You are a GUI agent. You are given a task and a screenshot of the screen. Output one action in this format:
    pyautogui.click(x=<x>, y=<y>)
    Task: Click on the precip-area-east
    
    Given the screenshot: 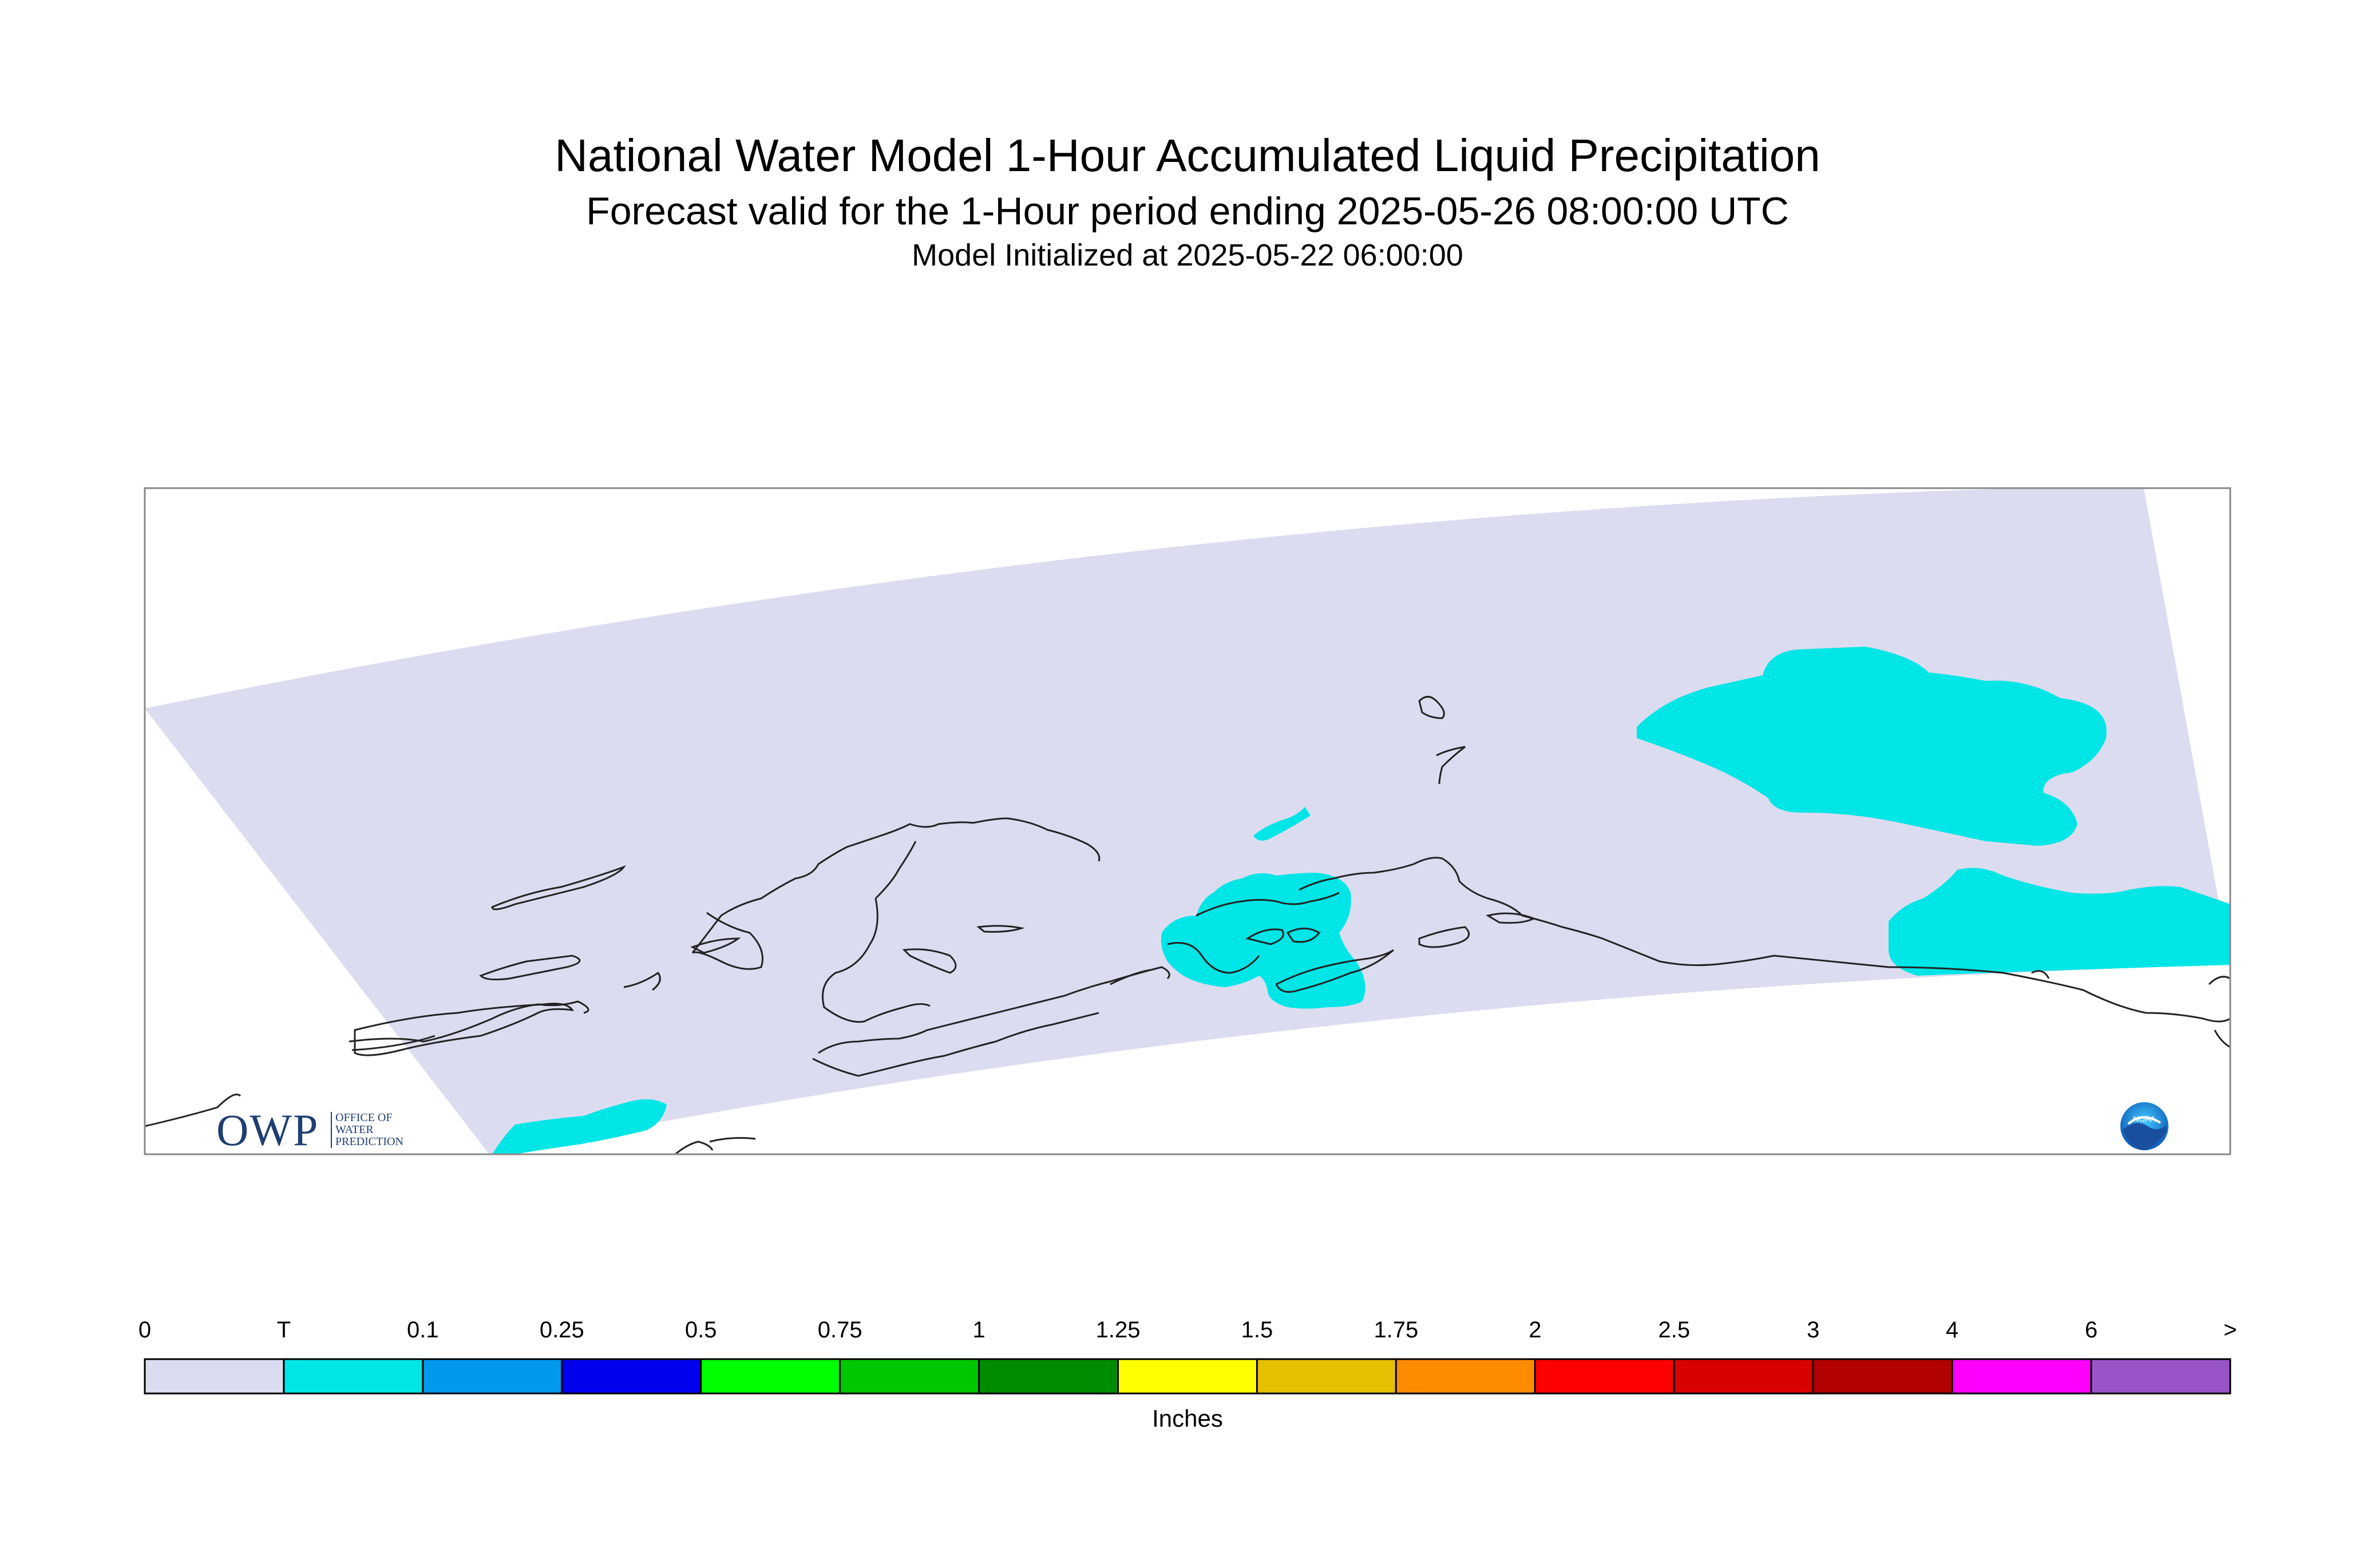 What is the action you would take?
    pyautogui.click(x=1872, y=746)
    